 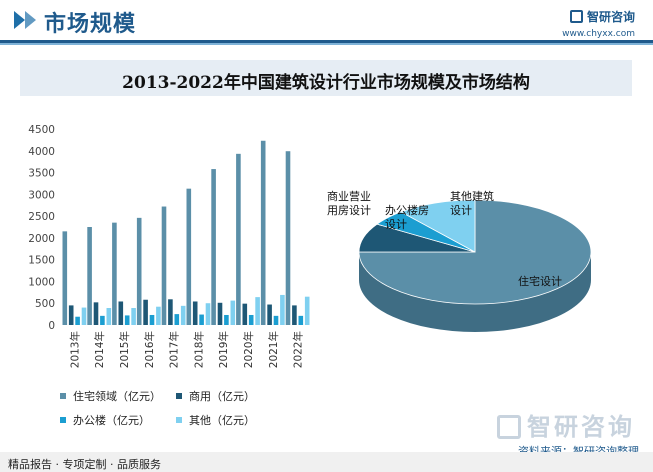 What do you see at coordinates (298, 349) in the screenshot?
I see `x-tick-label: 2022年` at bounding box center [298, 349].